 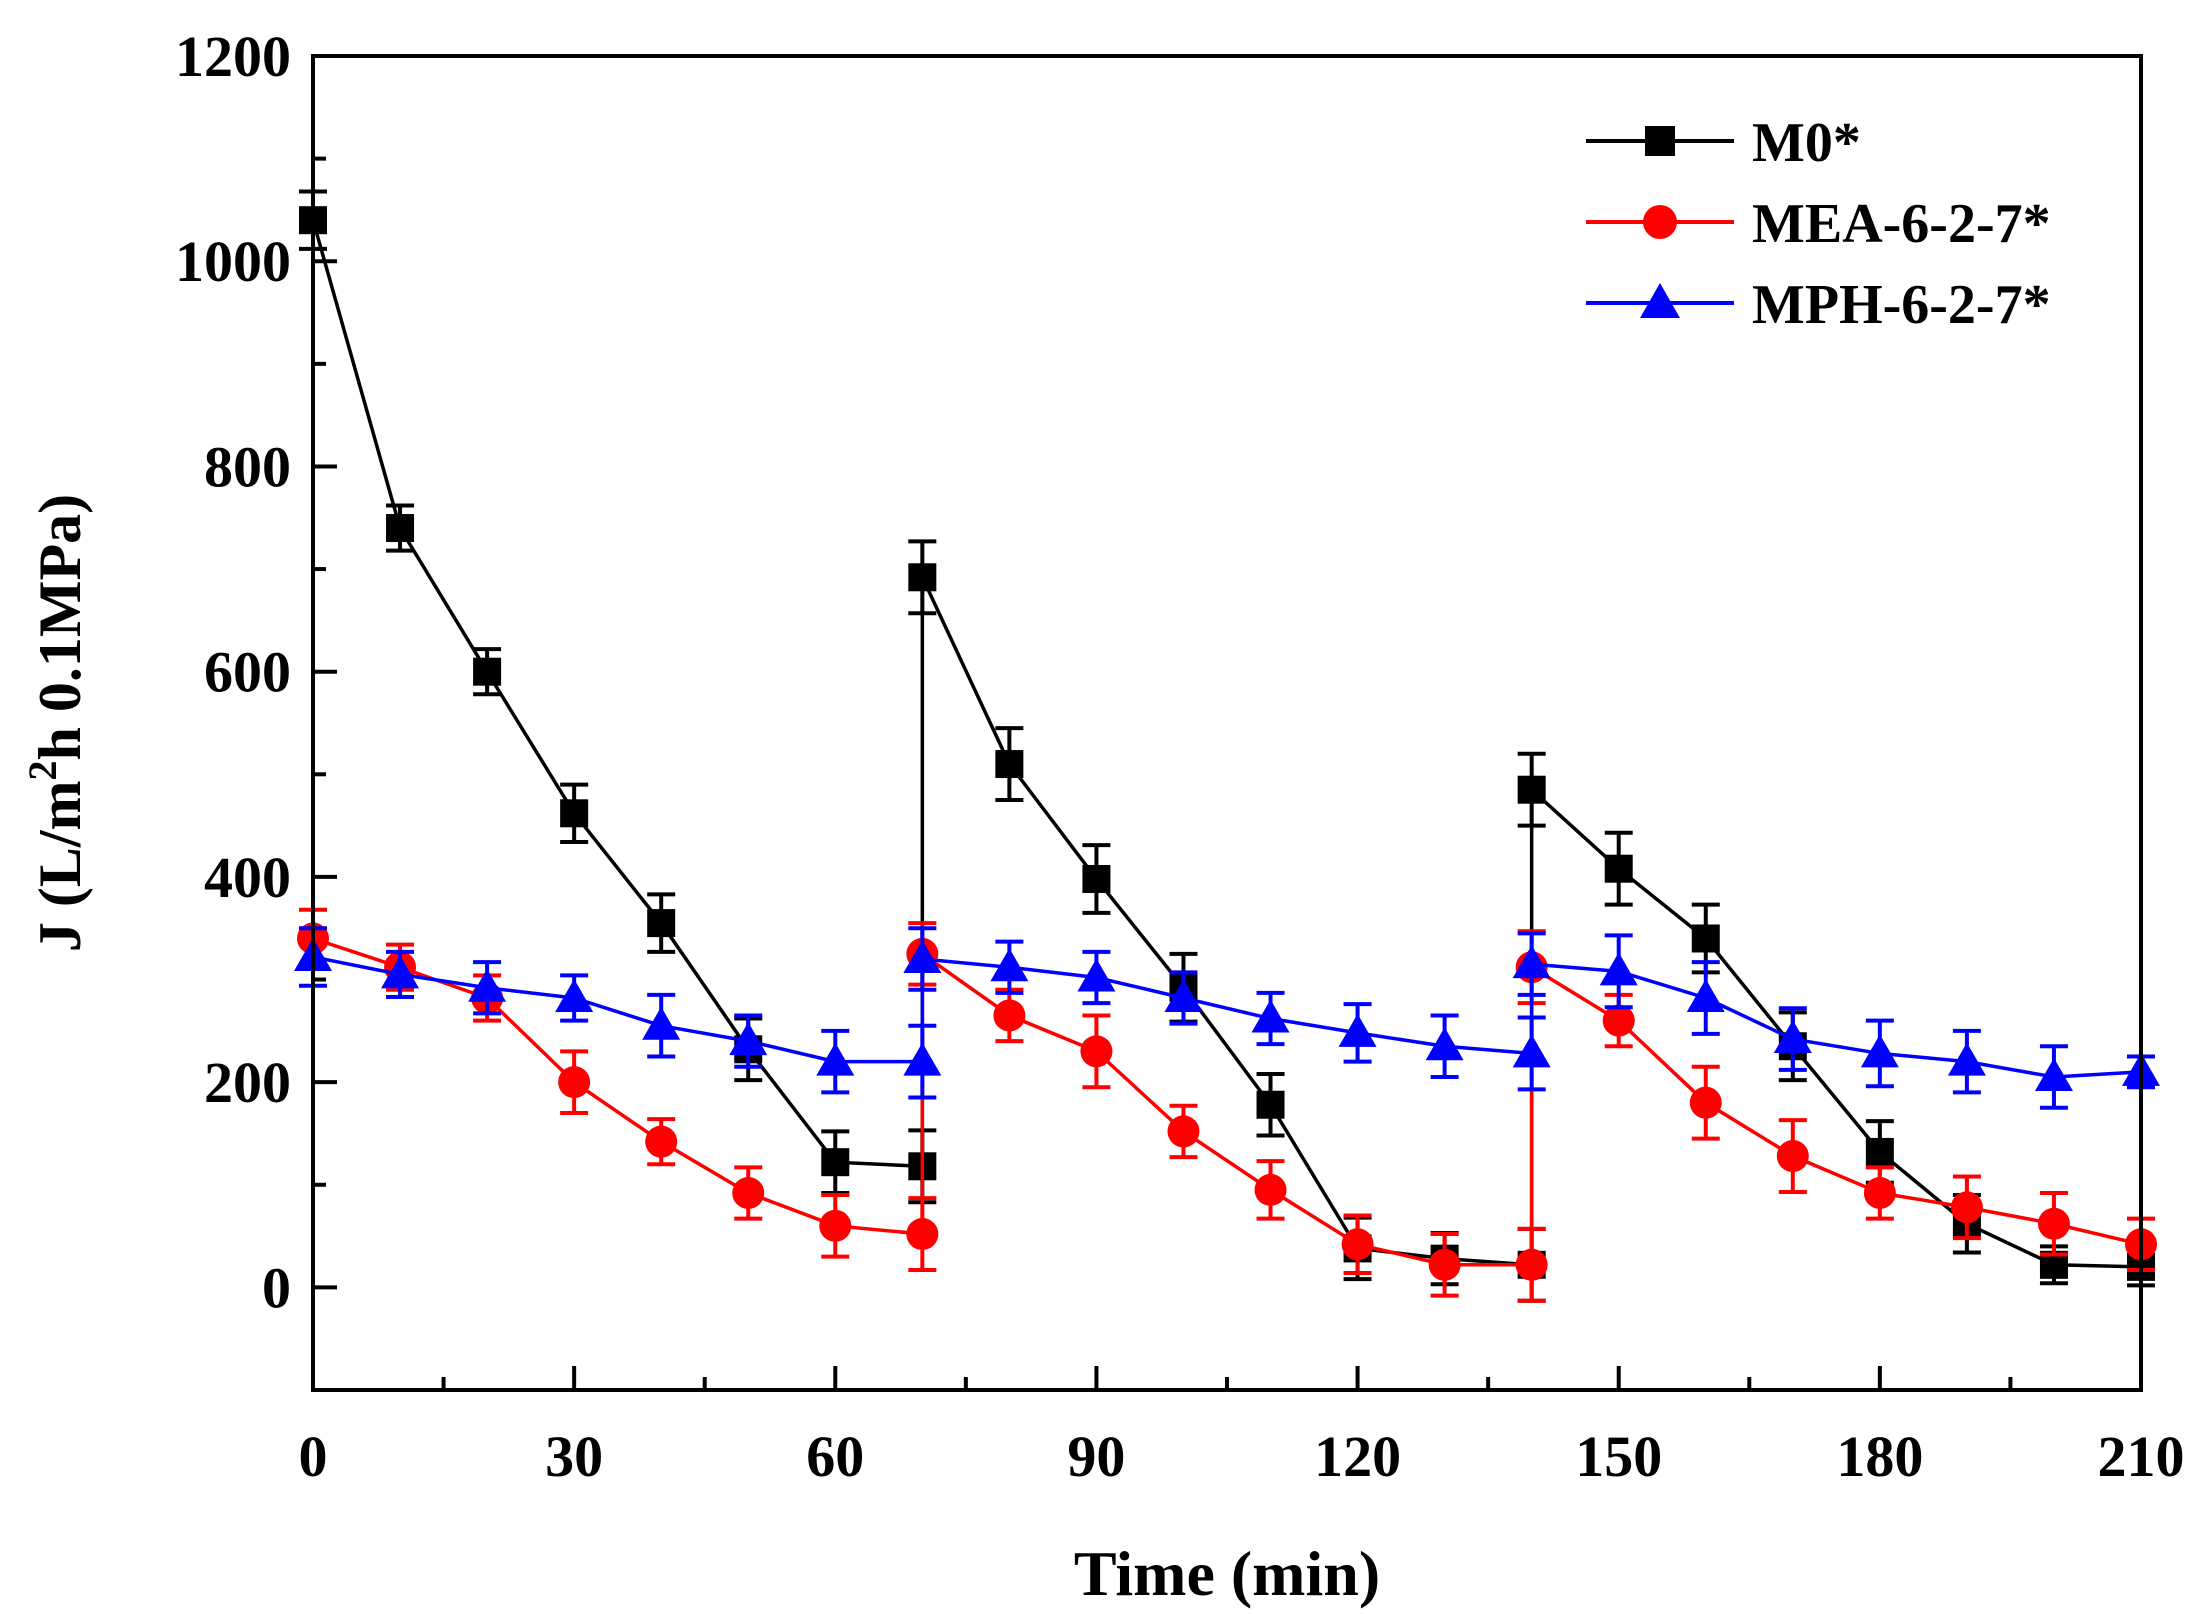 What do you see at coordinates (313, 1456) in the screenshot?
I see `x-tick-label: 0` at bounding box center [313, 1456].